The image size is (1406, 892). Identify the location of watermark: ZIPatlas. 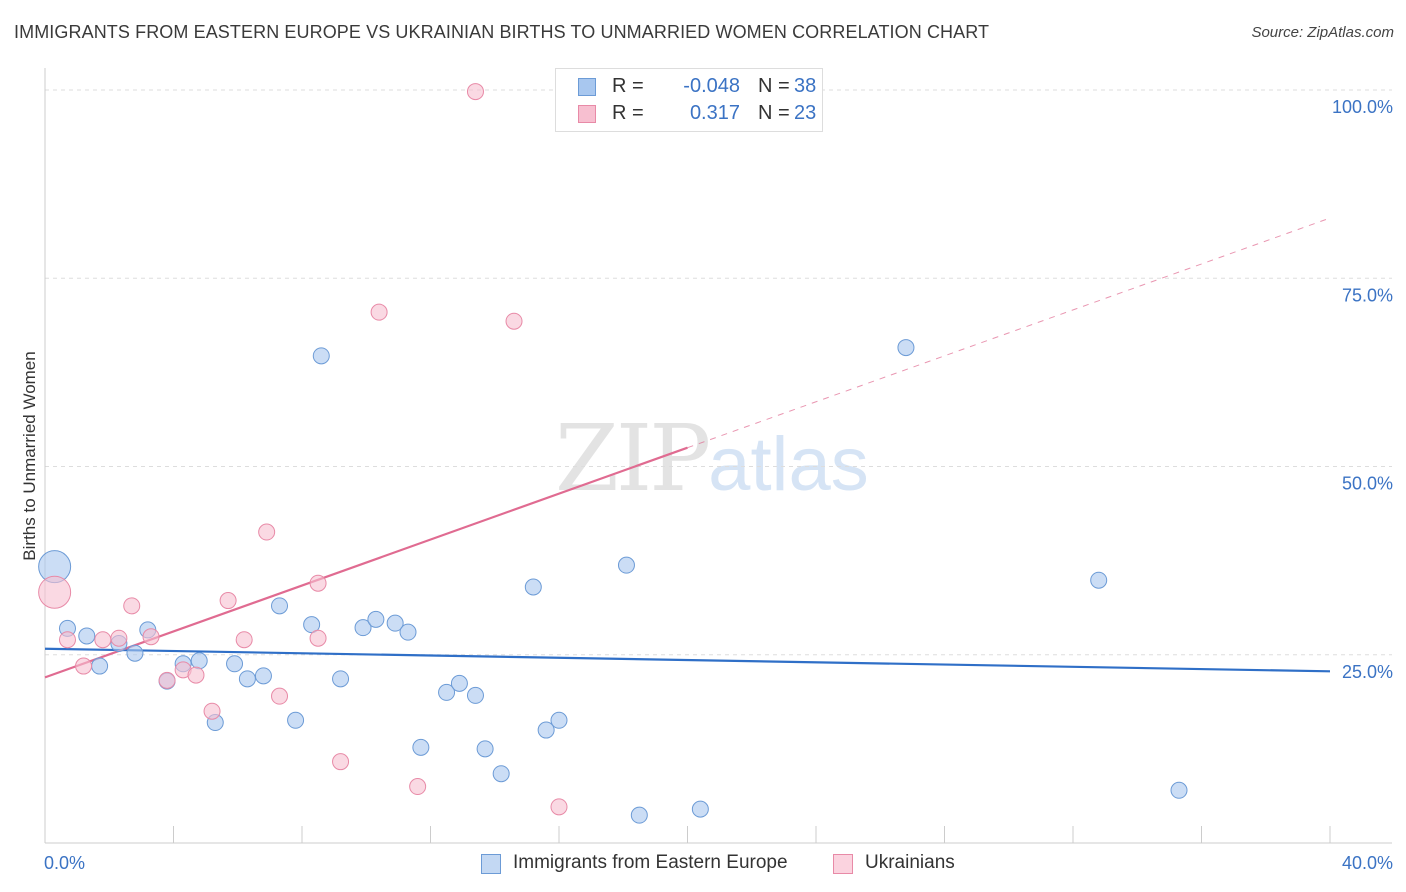
(712, 458).